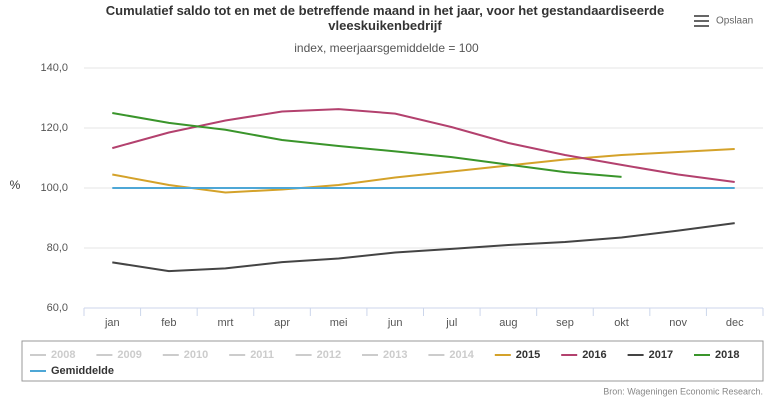 The image size is (773, 401). I want to click on x-tick-label: nov, so click(678, 323).